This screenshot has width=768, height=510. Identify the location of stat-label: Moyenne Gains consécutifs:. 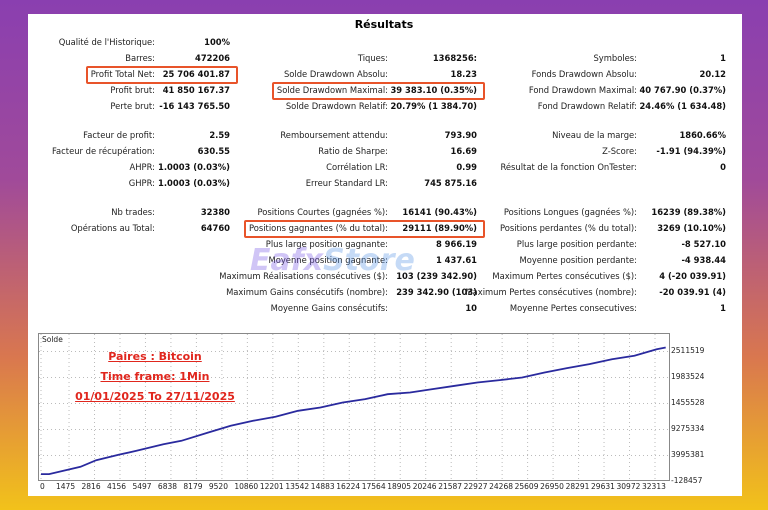
(329, 308).